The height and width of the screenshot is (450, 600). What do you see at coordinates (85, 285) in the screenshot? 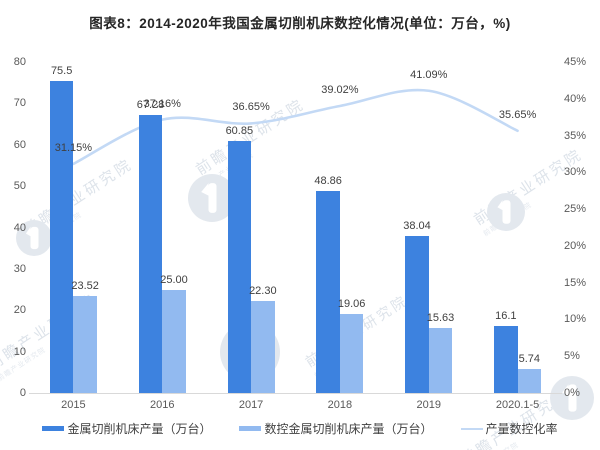
I see `bar-value-label: 23.52` at bounding box center [85, 285].